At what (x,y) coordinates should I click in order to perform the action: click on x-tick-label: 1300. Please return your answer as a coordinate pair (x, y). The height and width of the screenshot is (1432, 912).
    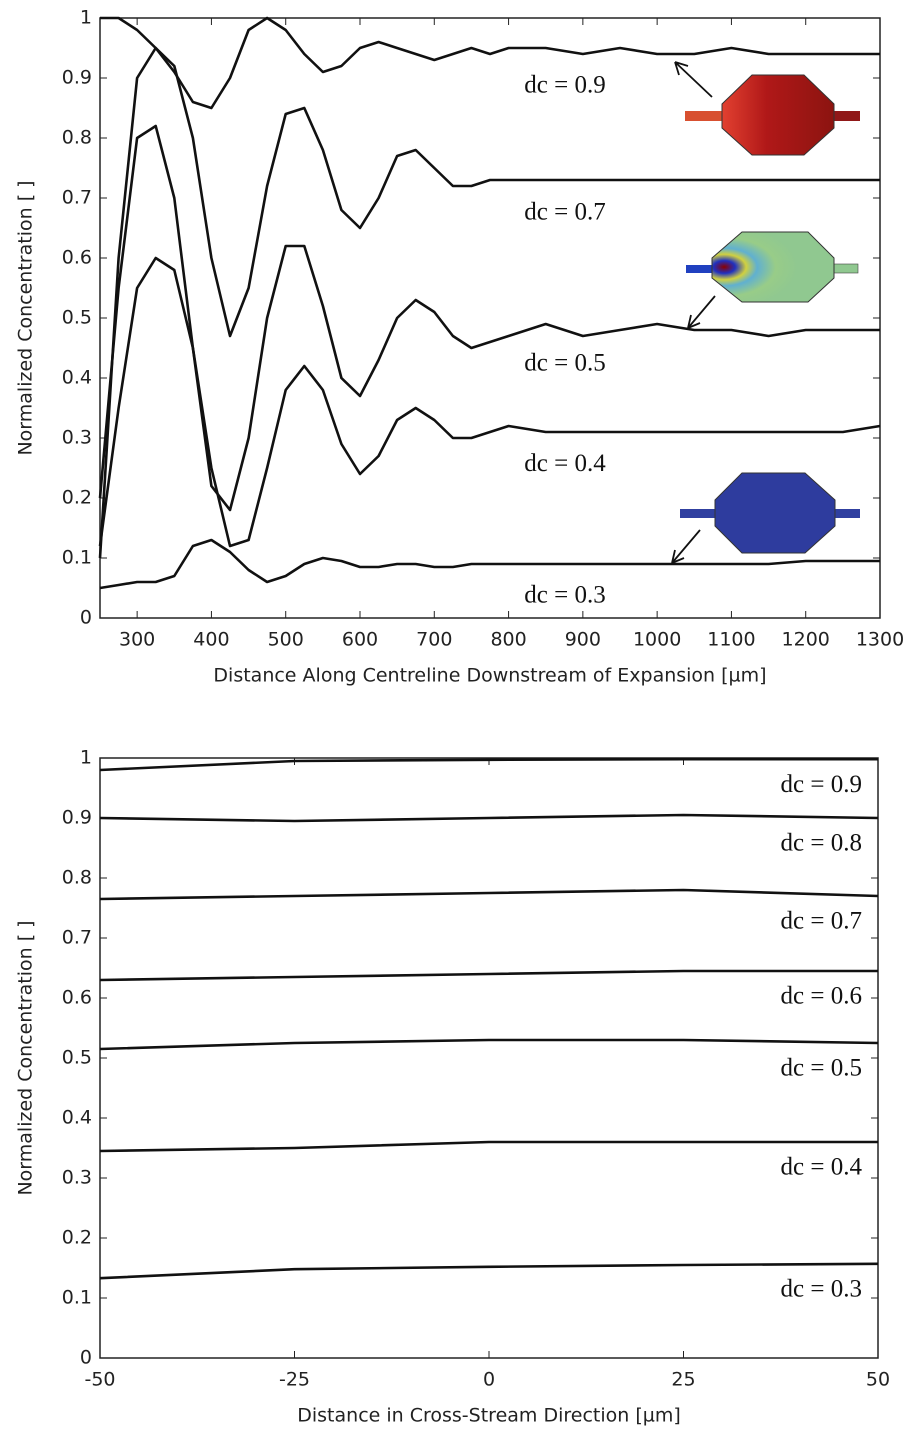
    Looking at the image, I should click on (880, 640).